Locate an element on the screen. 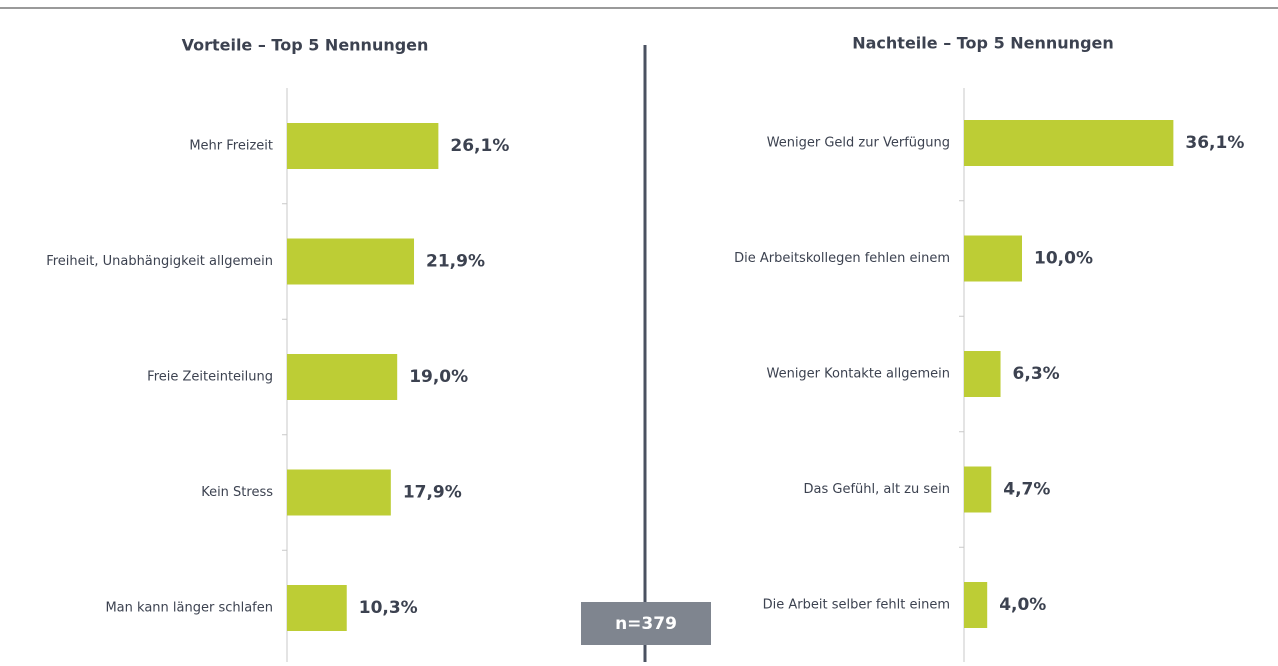 The height and width of the screenshot is (666, 1278). value-label: 26,1% is located at coordinates (479, 146).